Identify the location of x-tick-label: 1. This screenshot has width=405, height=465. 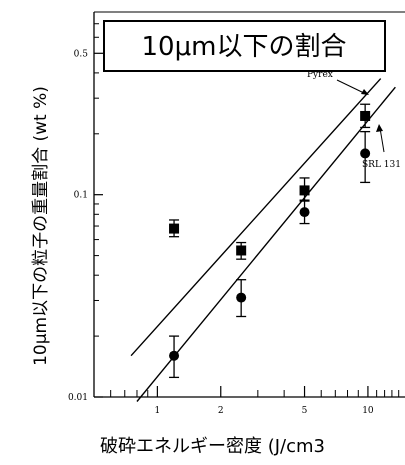
(158, 411).